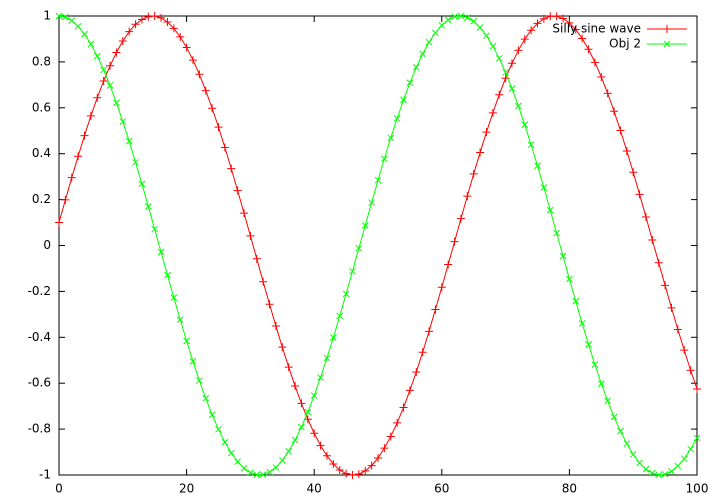 This screenshot has width=720, height=504. Describe the element at coordinates (47, 16) in the screenshot. I see `y-tick-label: 1` at that location.